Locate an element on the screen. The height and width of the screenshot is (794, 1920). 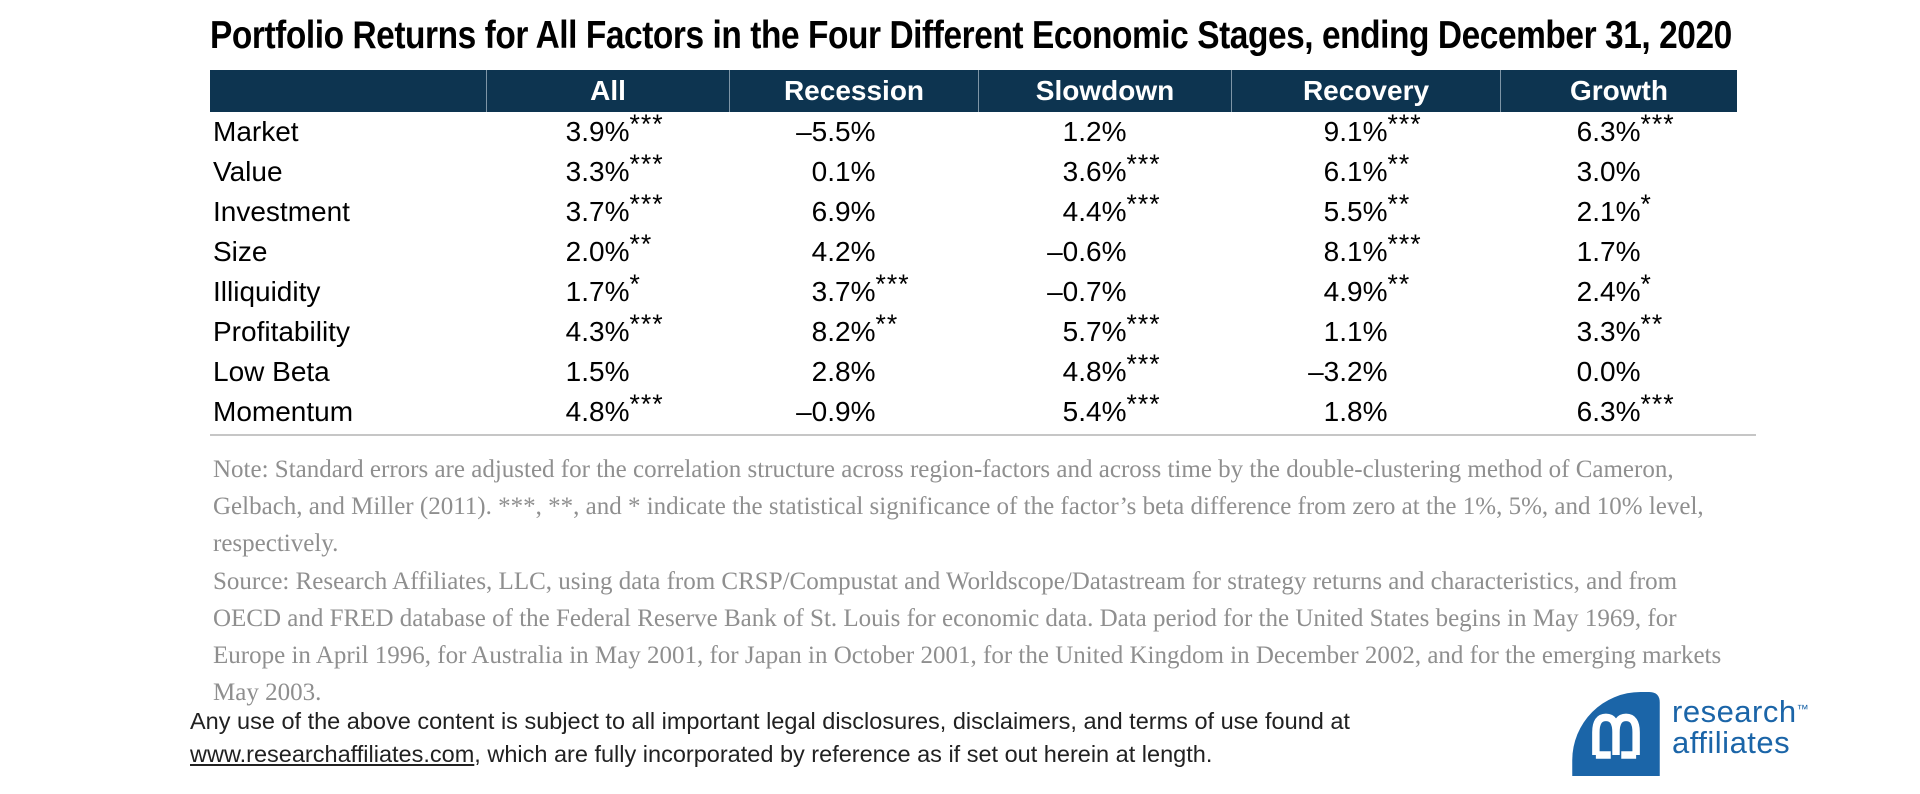
value-cell: 3.3% ** is located at coordinates (1618, 330).